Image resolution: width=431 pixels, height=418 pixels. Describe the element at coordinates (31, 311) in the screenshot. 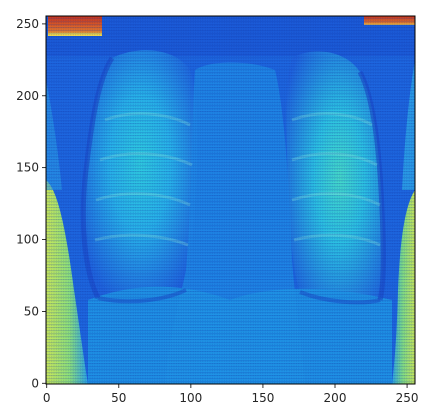

I see `y-tick-label: 50` at that location.